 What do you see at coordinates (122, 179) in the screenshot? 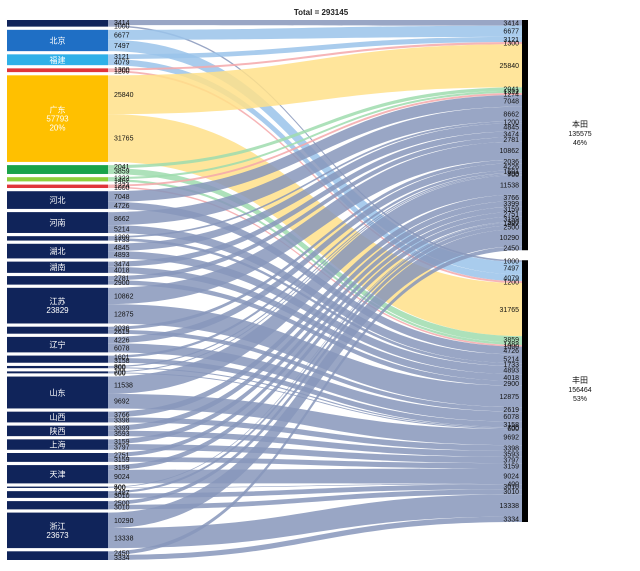
I see `flow-left-label: 1322` at bounding box center [122, 179].